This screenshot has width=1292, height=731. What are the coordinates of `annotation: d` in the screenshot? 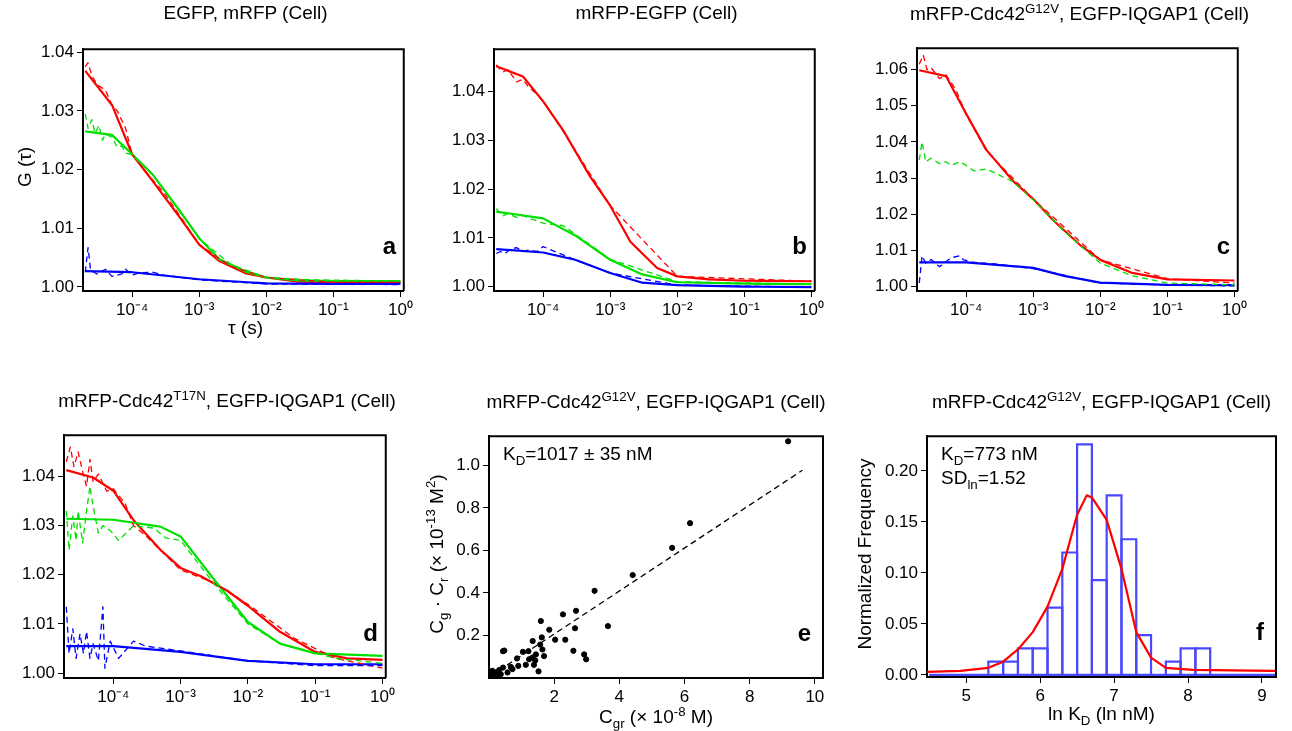 It's located at (370, 633).